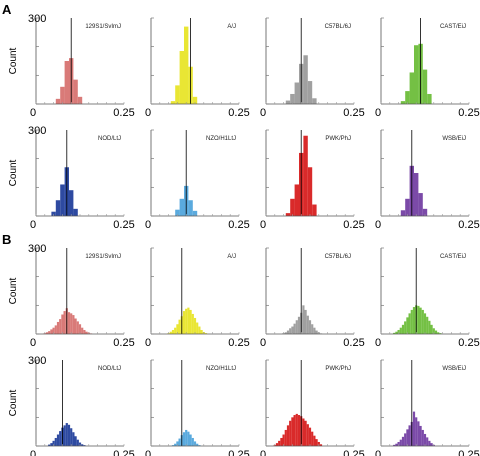 The height and width of the screenshot is (456, 480). What do you see at coordinates (427, 407) in the screenshot?
I see `histogram-b2-wsb: WSB/EiJ 0 0.25` at bounding box center [427, 407].